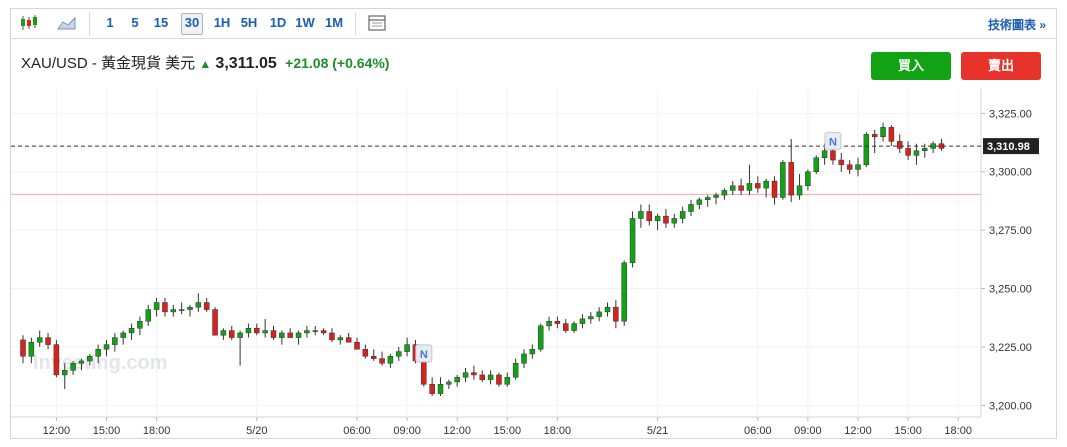 The width and height of the screenshot is (1067, 447). I want to click on y-tick-label: 3,275.00, so click(1010, 231).